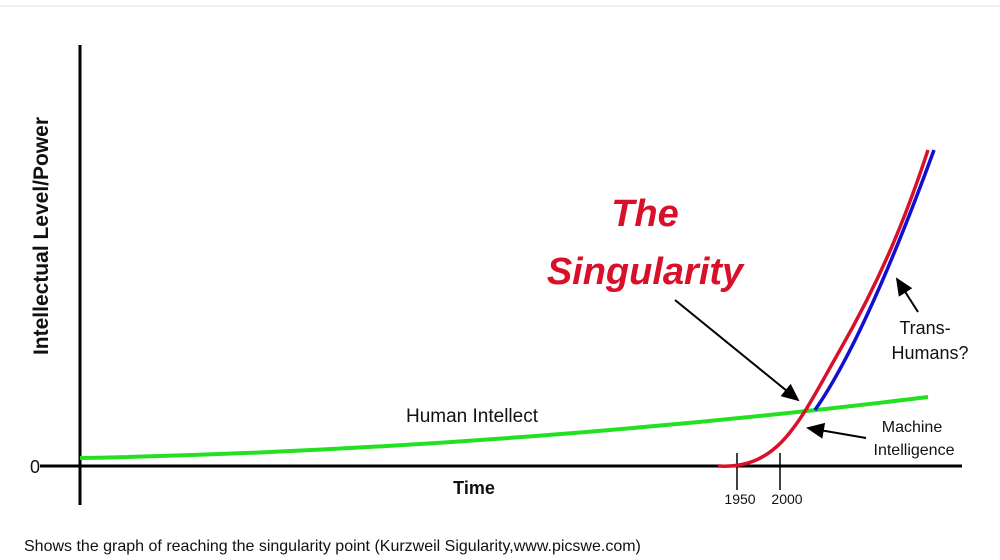  Describe the element at coordinates (645, 214) in the screenshot. I see `title-line: The` at that location.